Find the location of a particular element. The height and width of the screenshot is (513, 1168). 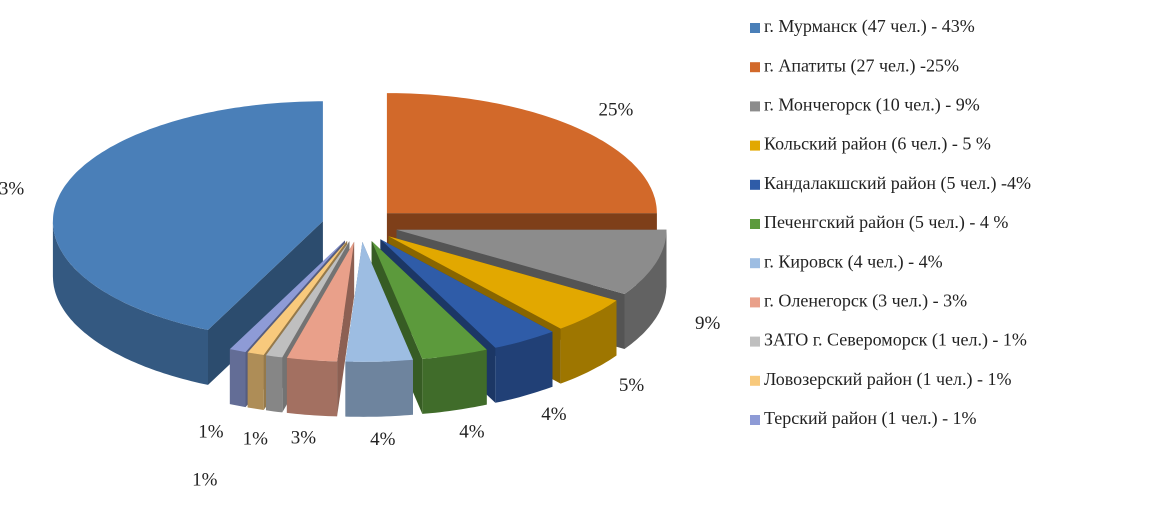

legend-label: г. Апатиты (27 чел.) -25% is located at coordinates (861, 65).